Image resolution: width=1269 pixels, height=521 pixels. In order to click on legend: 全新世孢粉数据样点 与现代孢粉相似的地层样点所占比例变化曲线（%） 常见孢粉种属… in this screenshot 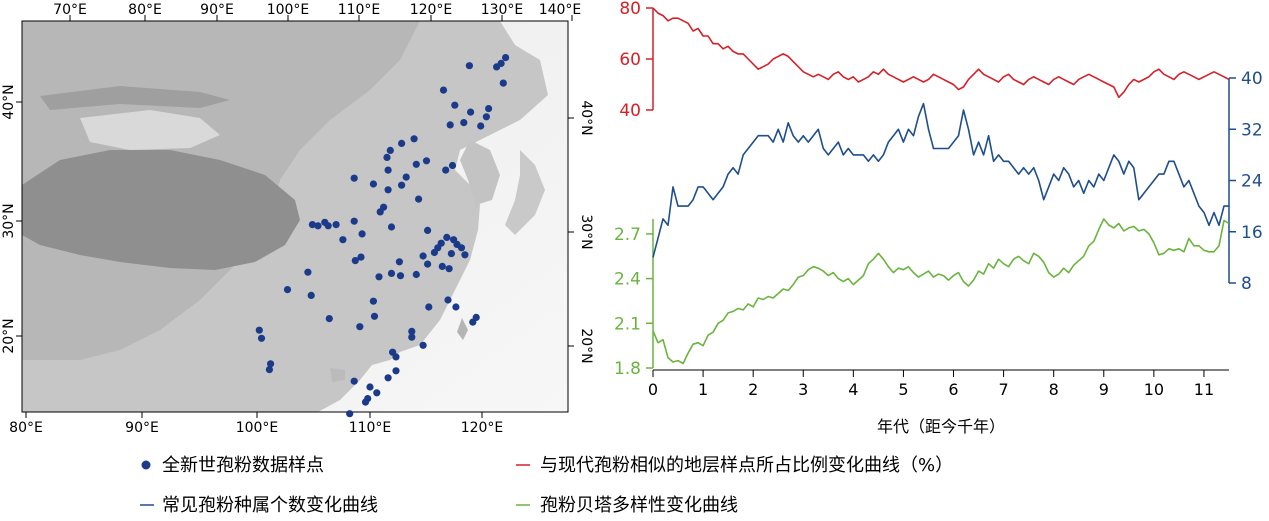, I will do `click(546, 485)`.